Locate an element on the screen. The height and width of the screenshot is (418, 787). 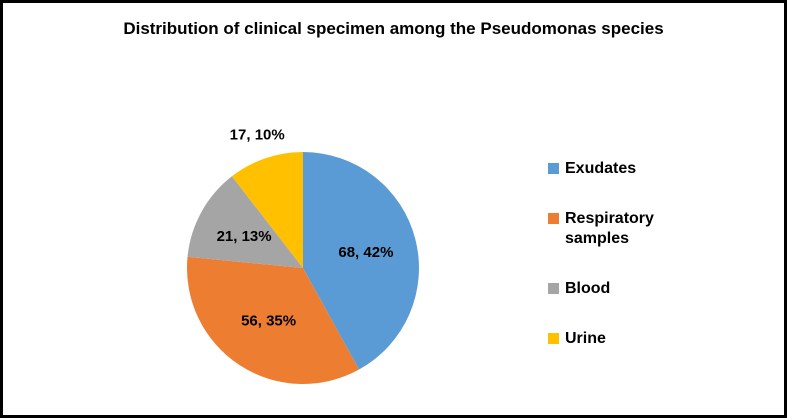
legend: Exudates Respiratory samples Blood Urine is located at coordinates (612, 254).